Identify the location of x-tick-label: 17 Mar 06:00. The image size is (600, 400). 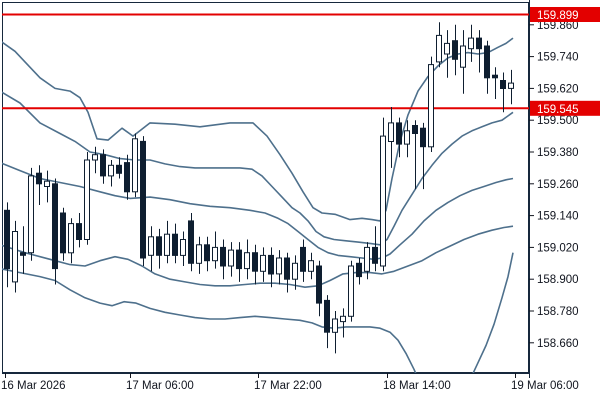
(160, 386).